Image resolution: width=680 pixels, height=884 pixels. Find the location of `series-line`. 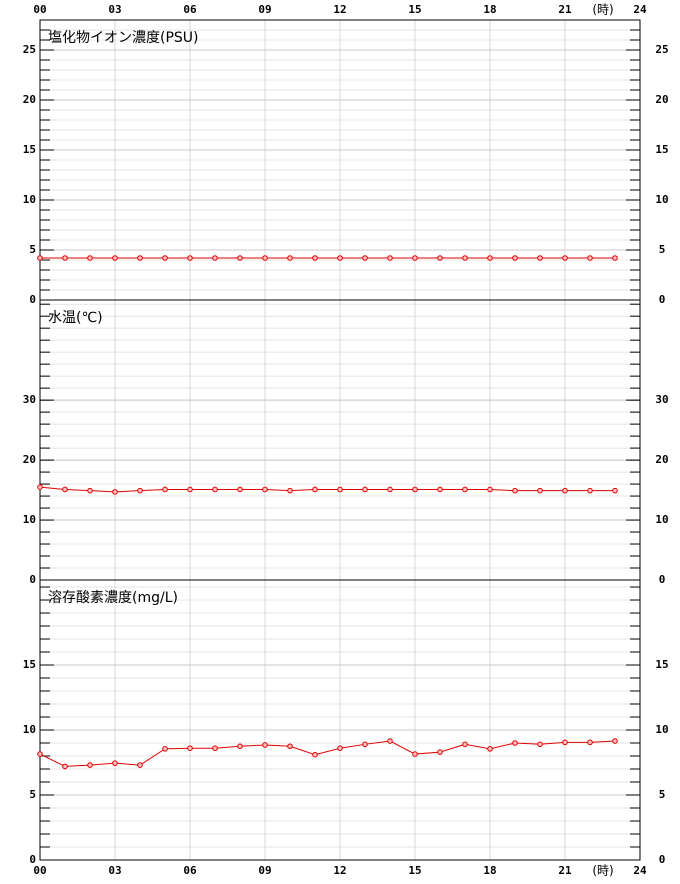

series-line is located at coordinates (327, 489).